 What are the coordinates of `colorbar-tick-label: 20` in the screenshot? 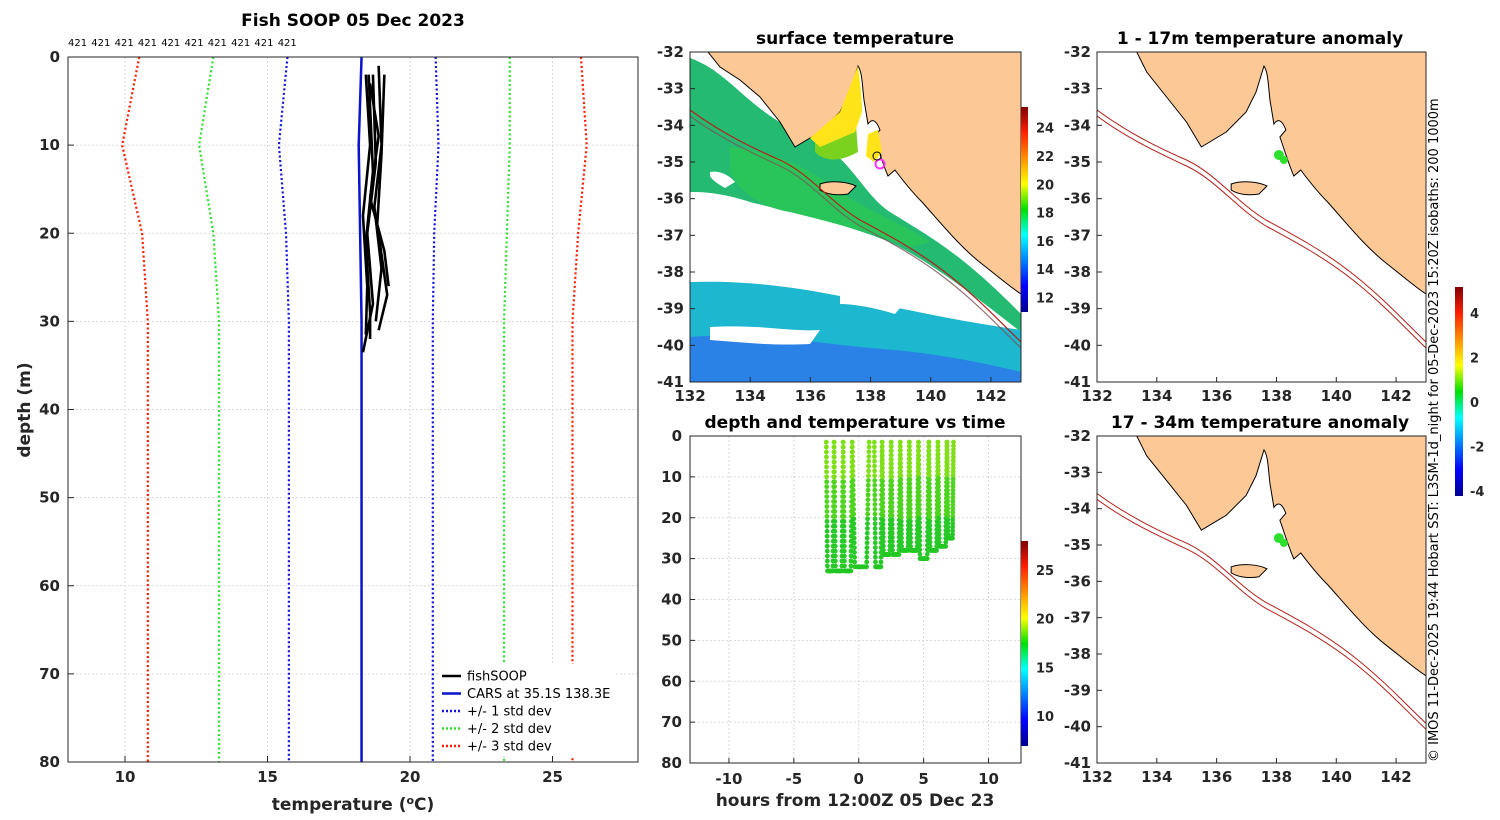 It's located at (1045, 620).